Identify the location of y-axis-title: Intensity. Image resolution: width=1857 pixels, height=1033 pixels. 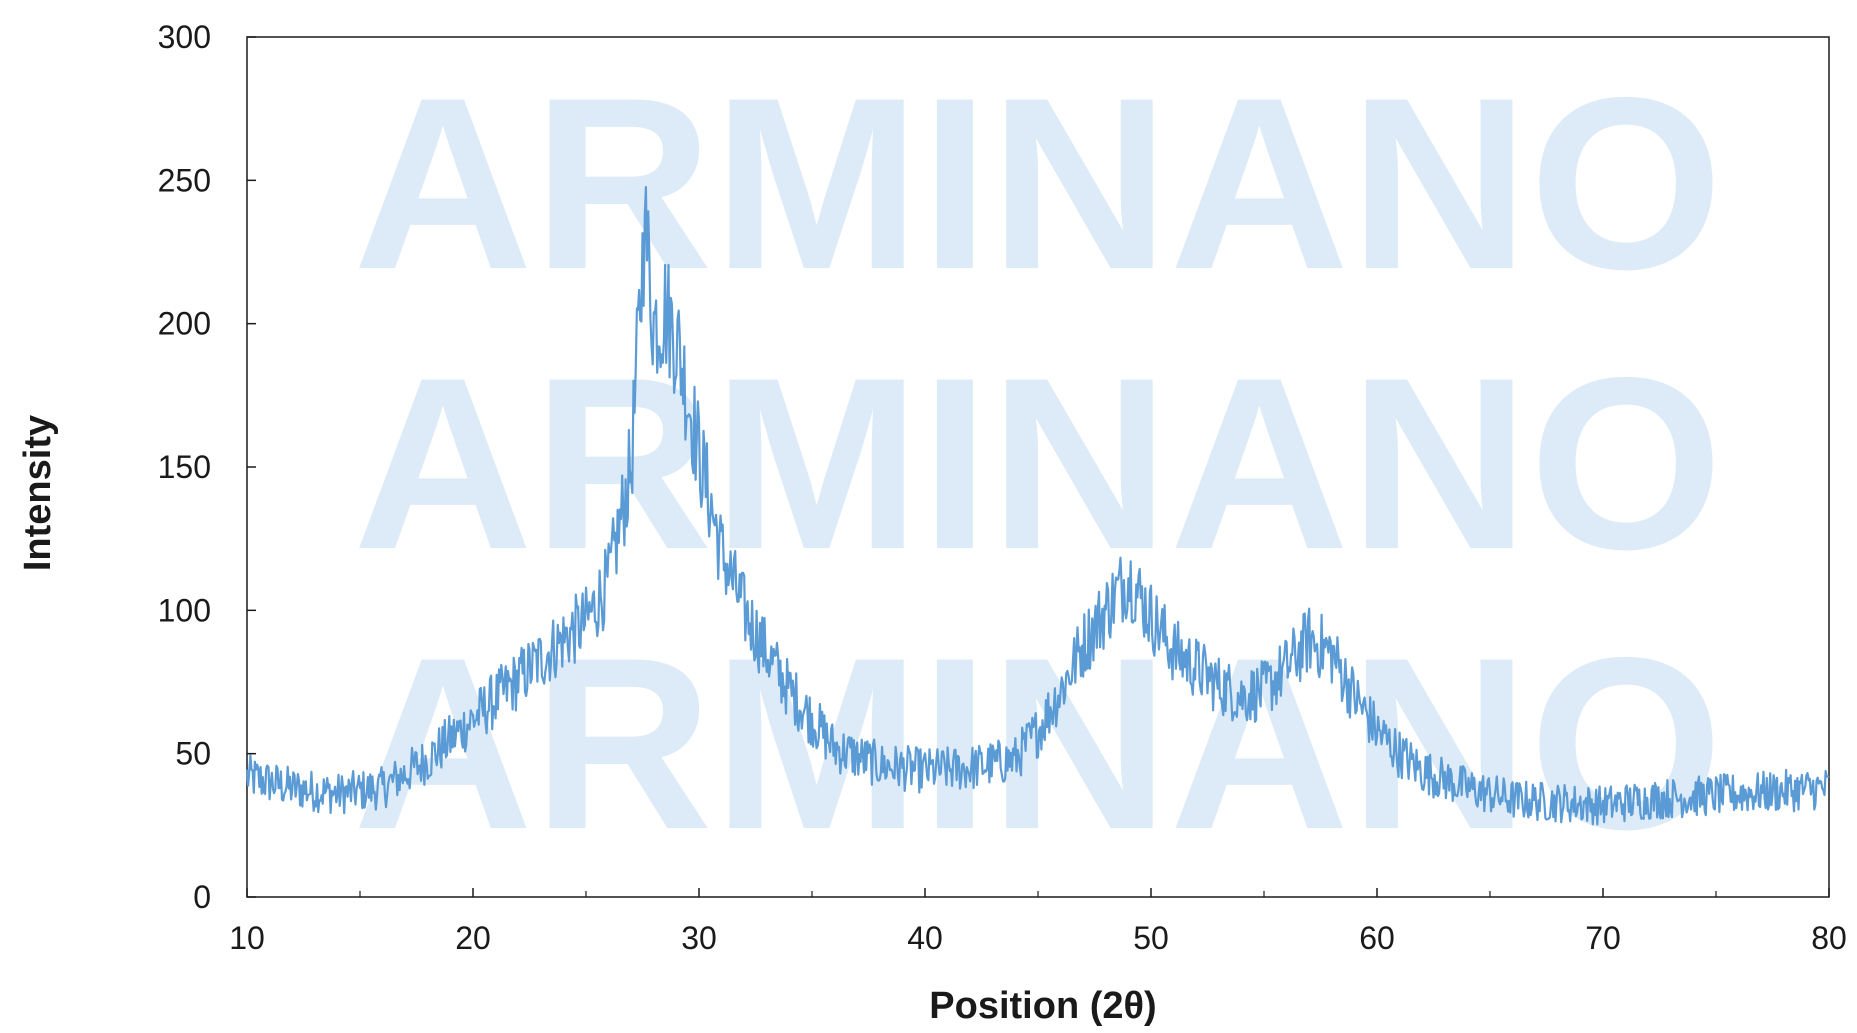
(38, 493).